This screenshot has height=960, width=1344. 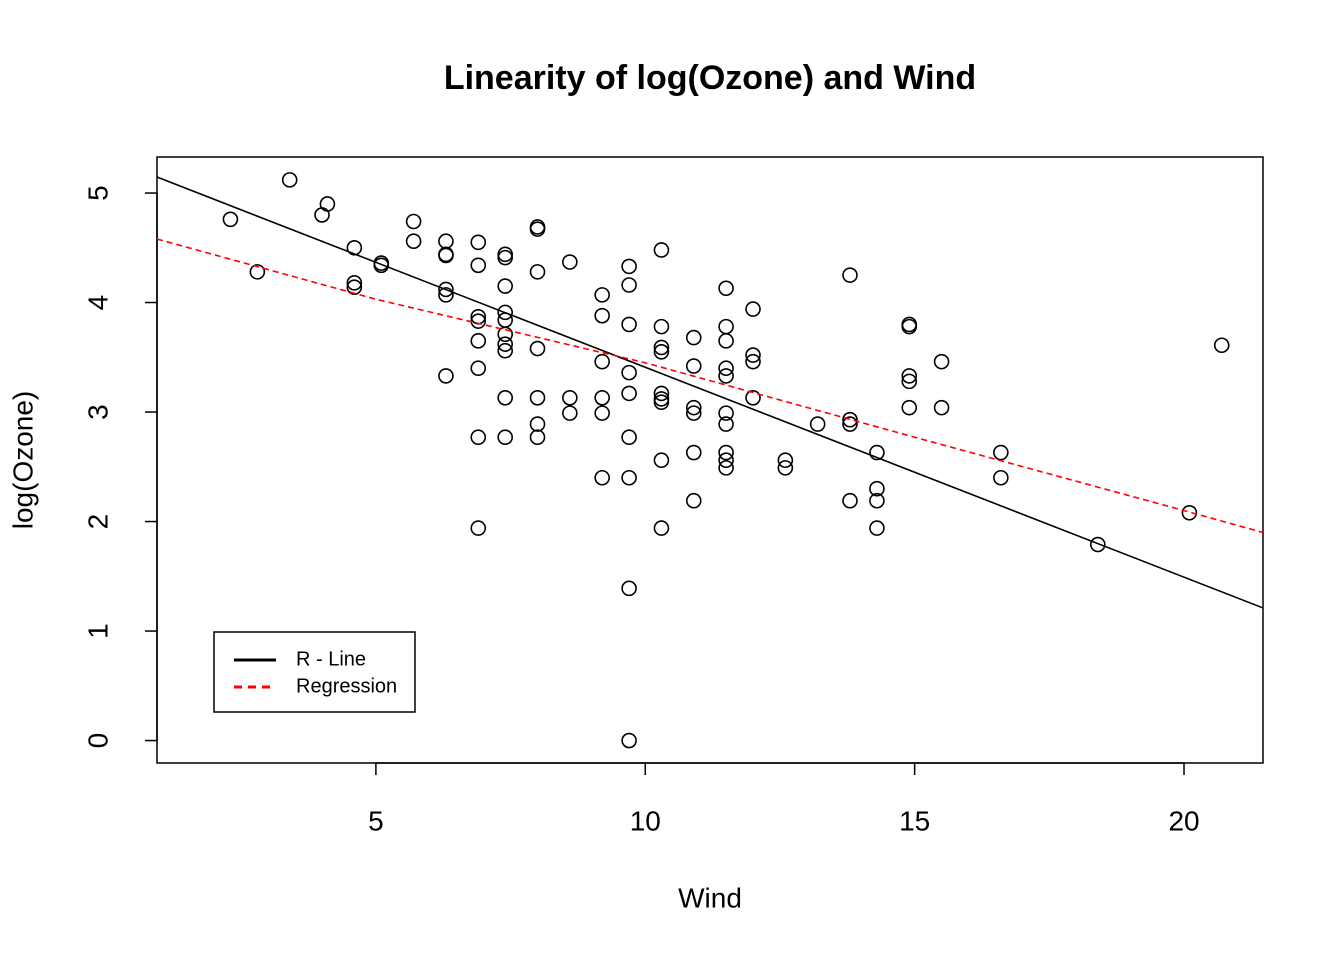 I want to click on y-tick-label: 1, so click(x=97, y=631).